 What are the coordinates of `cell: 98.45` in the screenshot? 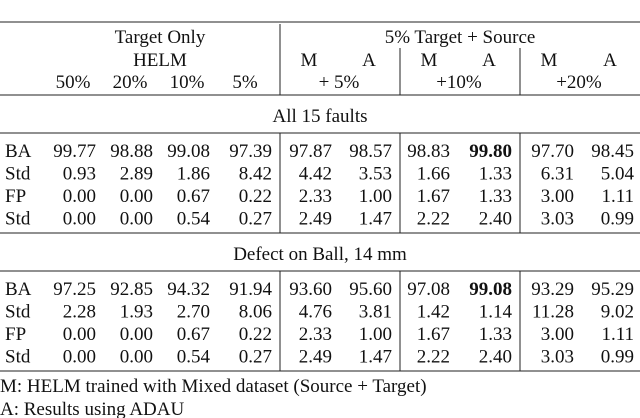 It's located at (612, 151).